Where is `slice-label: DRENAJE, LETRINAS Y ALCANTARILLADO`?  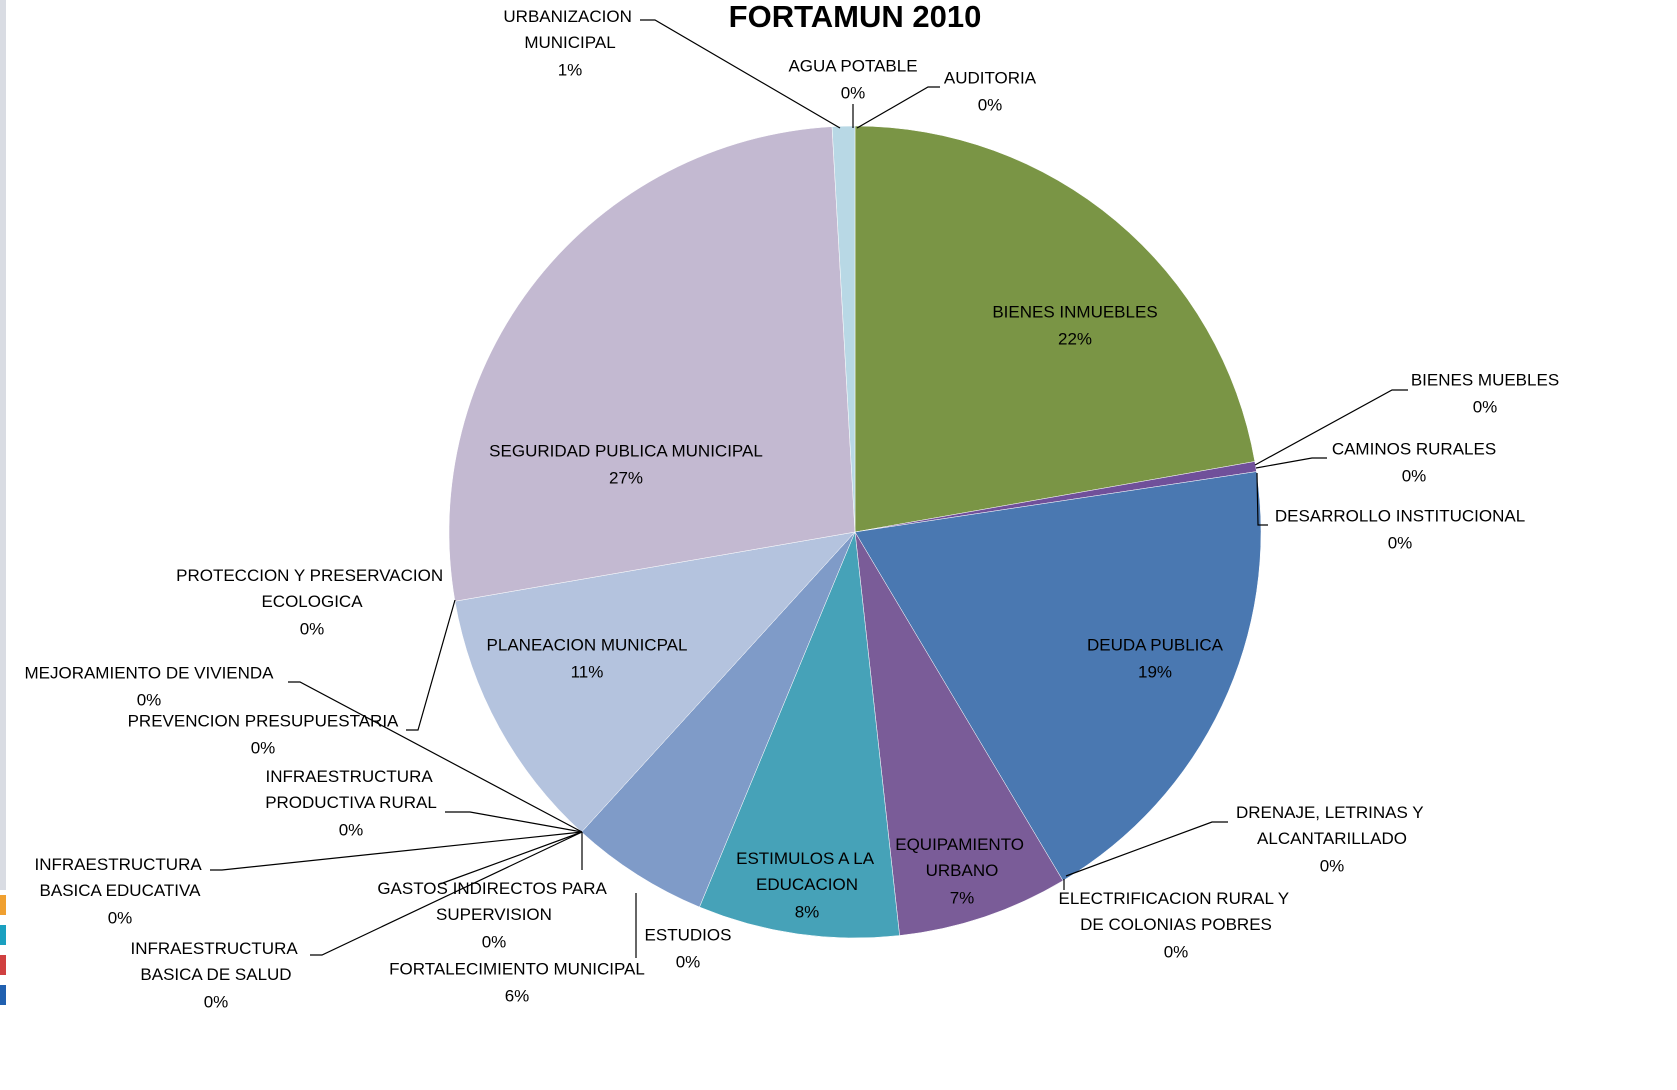
slice-label: DRENAJE, LETRINAS Y ALCANTARILLADO is located at coordinates (1332, 825).